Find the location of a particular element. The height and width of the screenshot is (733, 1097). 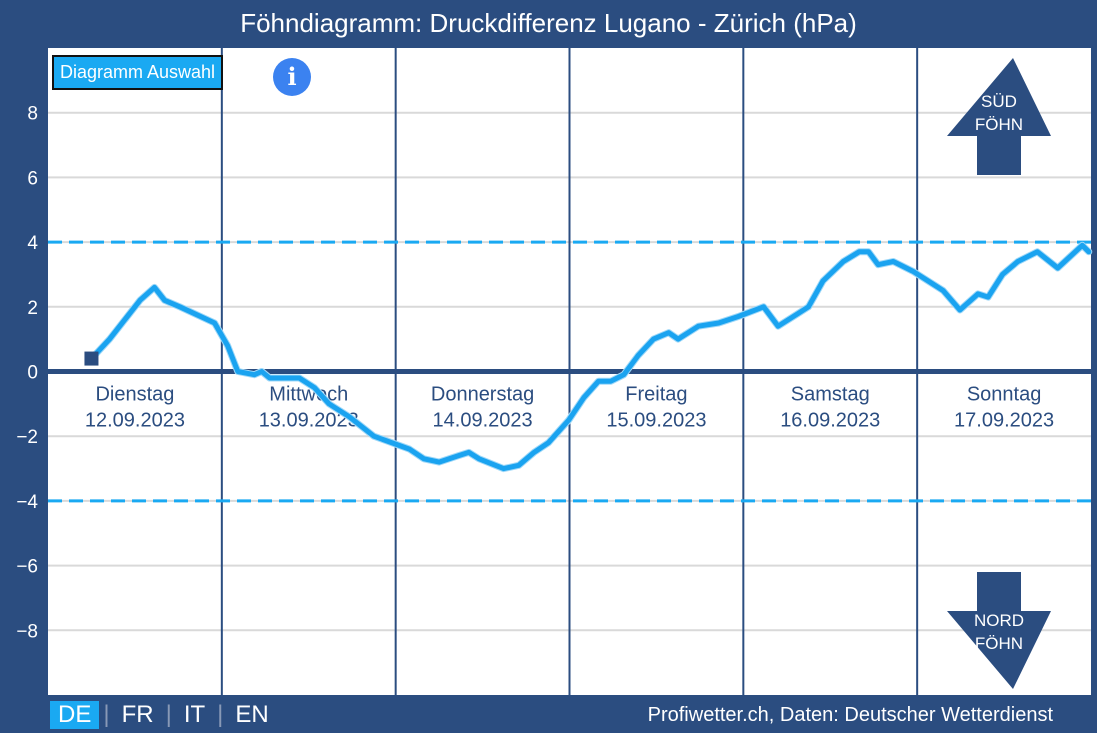

lang-fr: FR is located at coordinates (137, 714).